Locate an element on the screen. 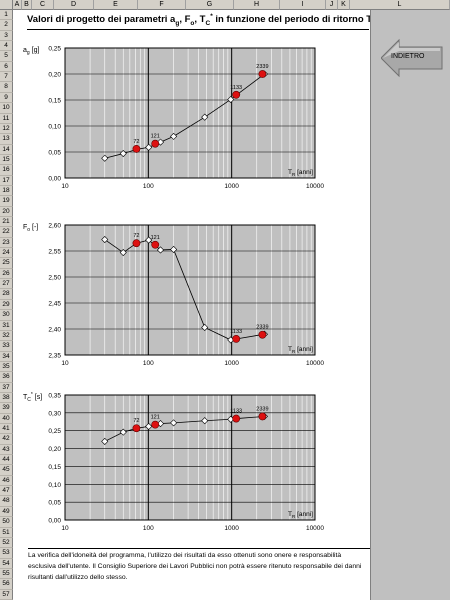  column-header-b: B is located at coordinates (27, 5).